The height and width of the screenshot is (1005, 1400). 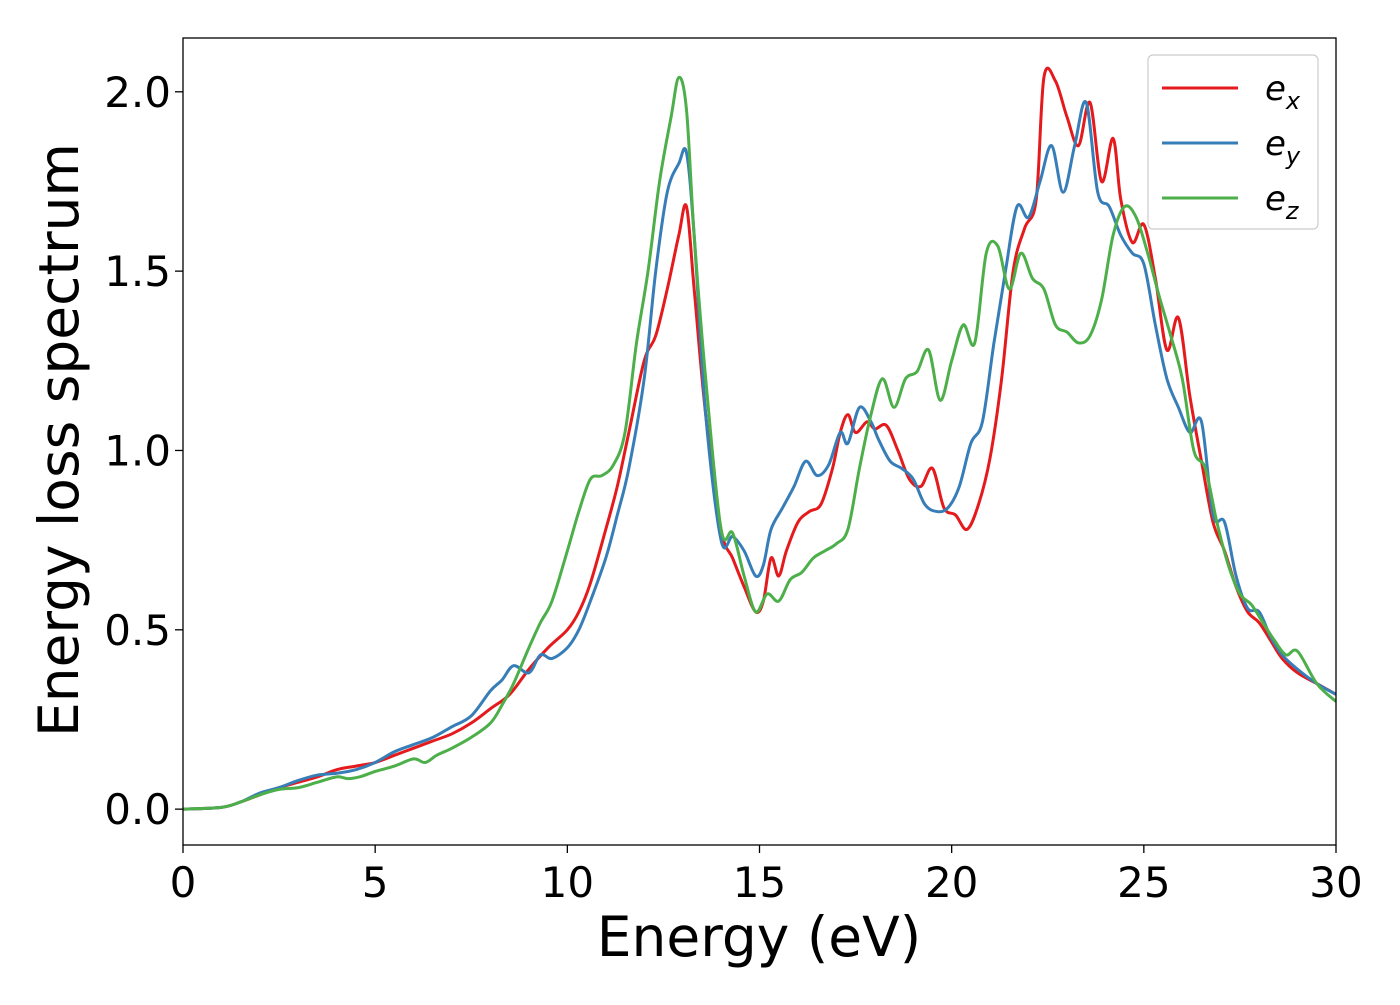 What do you see at coordinates (137, 630) in the screenshot?
I see `y-tick-label: 0.5` at bounding box center [137, 630].